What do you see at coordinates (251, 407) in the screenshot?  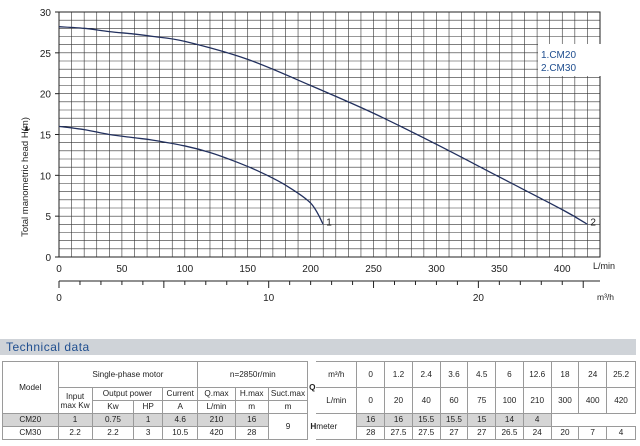 I see `unit-m-hmax: m` at bounding box center [251, 407].